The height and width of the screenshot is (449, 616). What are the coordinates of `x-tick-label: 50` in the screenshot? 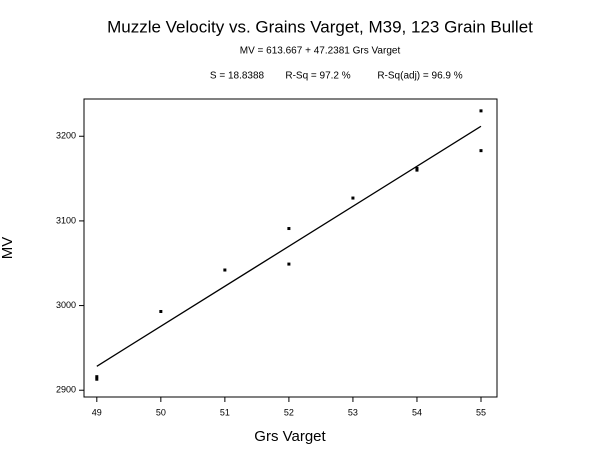 It's located at (161, 412).